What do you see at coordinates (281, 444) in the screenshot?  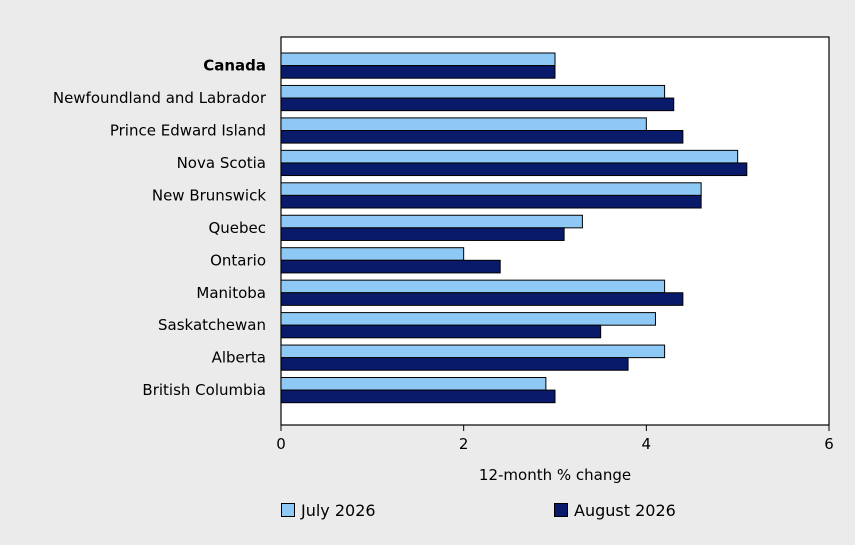 I see `x-tick-label-0: 0` at bounding box center [281, 444].